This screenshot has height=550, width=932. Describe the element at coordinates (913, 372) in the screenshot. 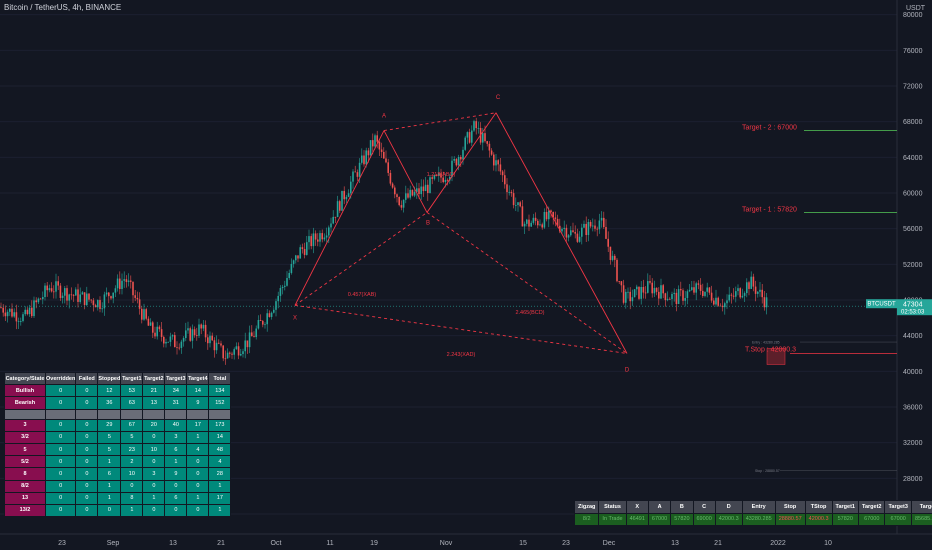

I see `y-tick-label: 40000` at that location.